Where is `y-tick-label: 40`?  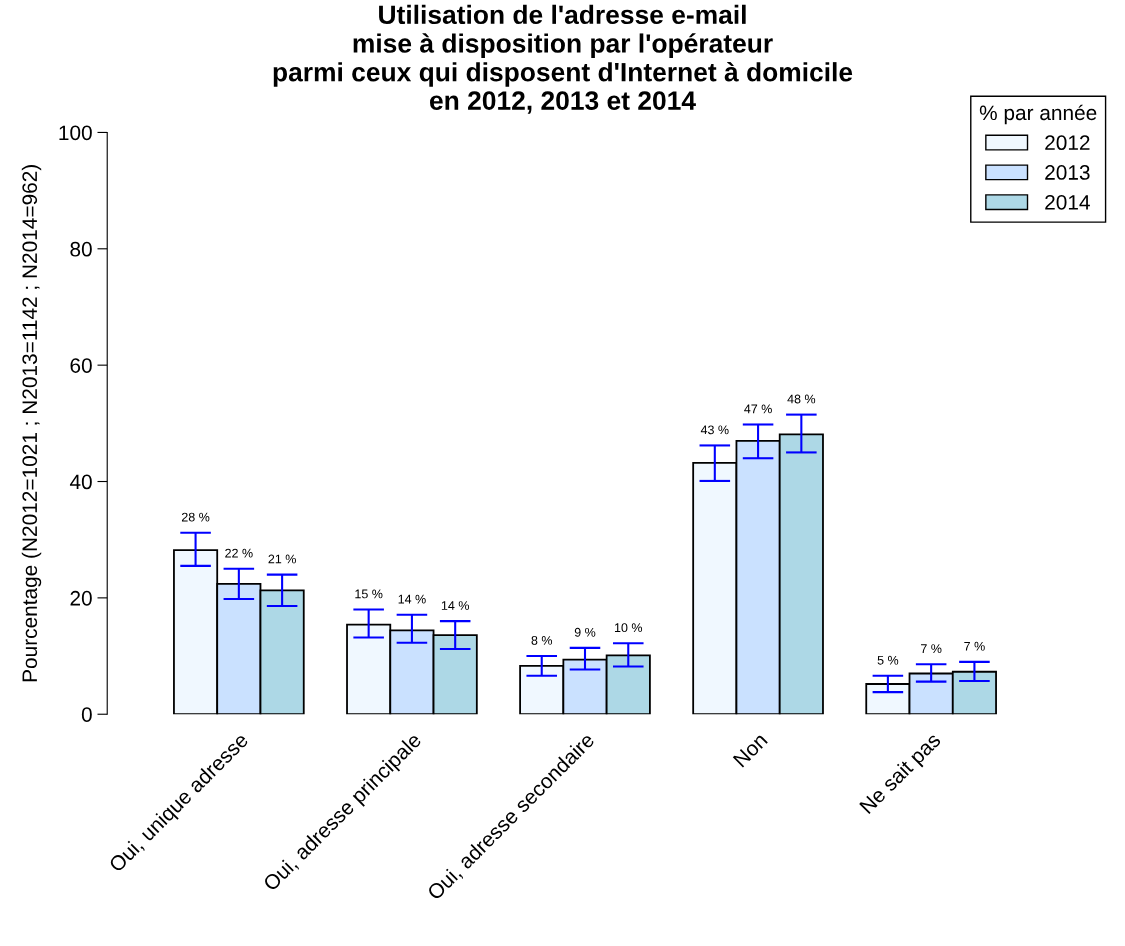 y-tick-label: 40 is located at coordinates (80, 482).